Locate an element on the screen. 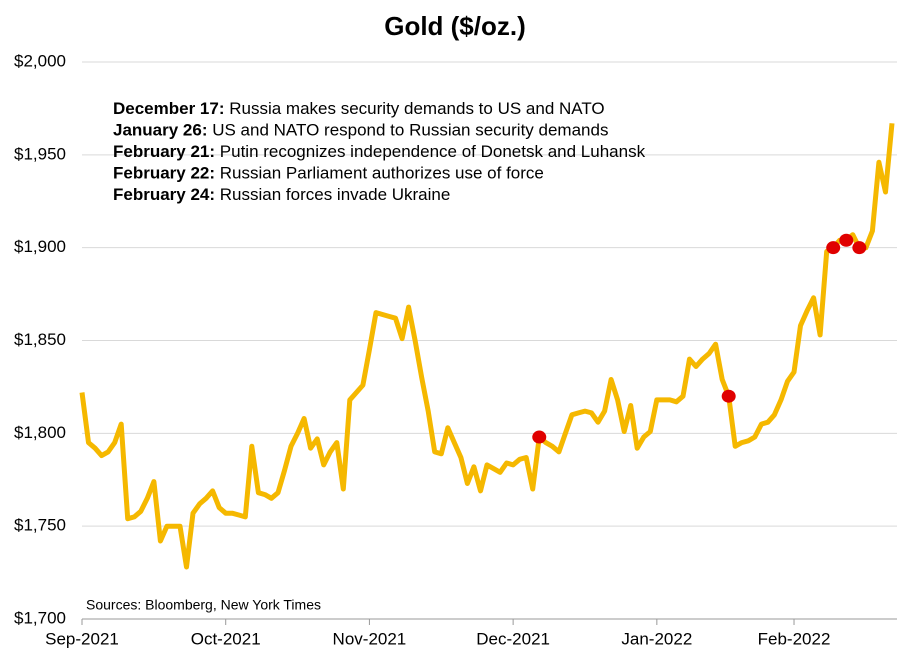 The height and width of the screenshot is (660, 910). y-tick-label: $1,950 is located at coordinates (40, 153).